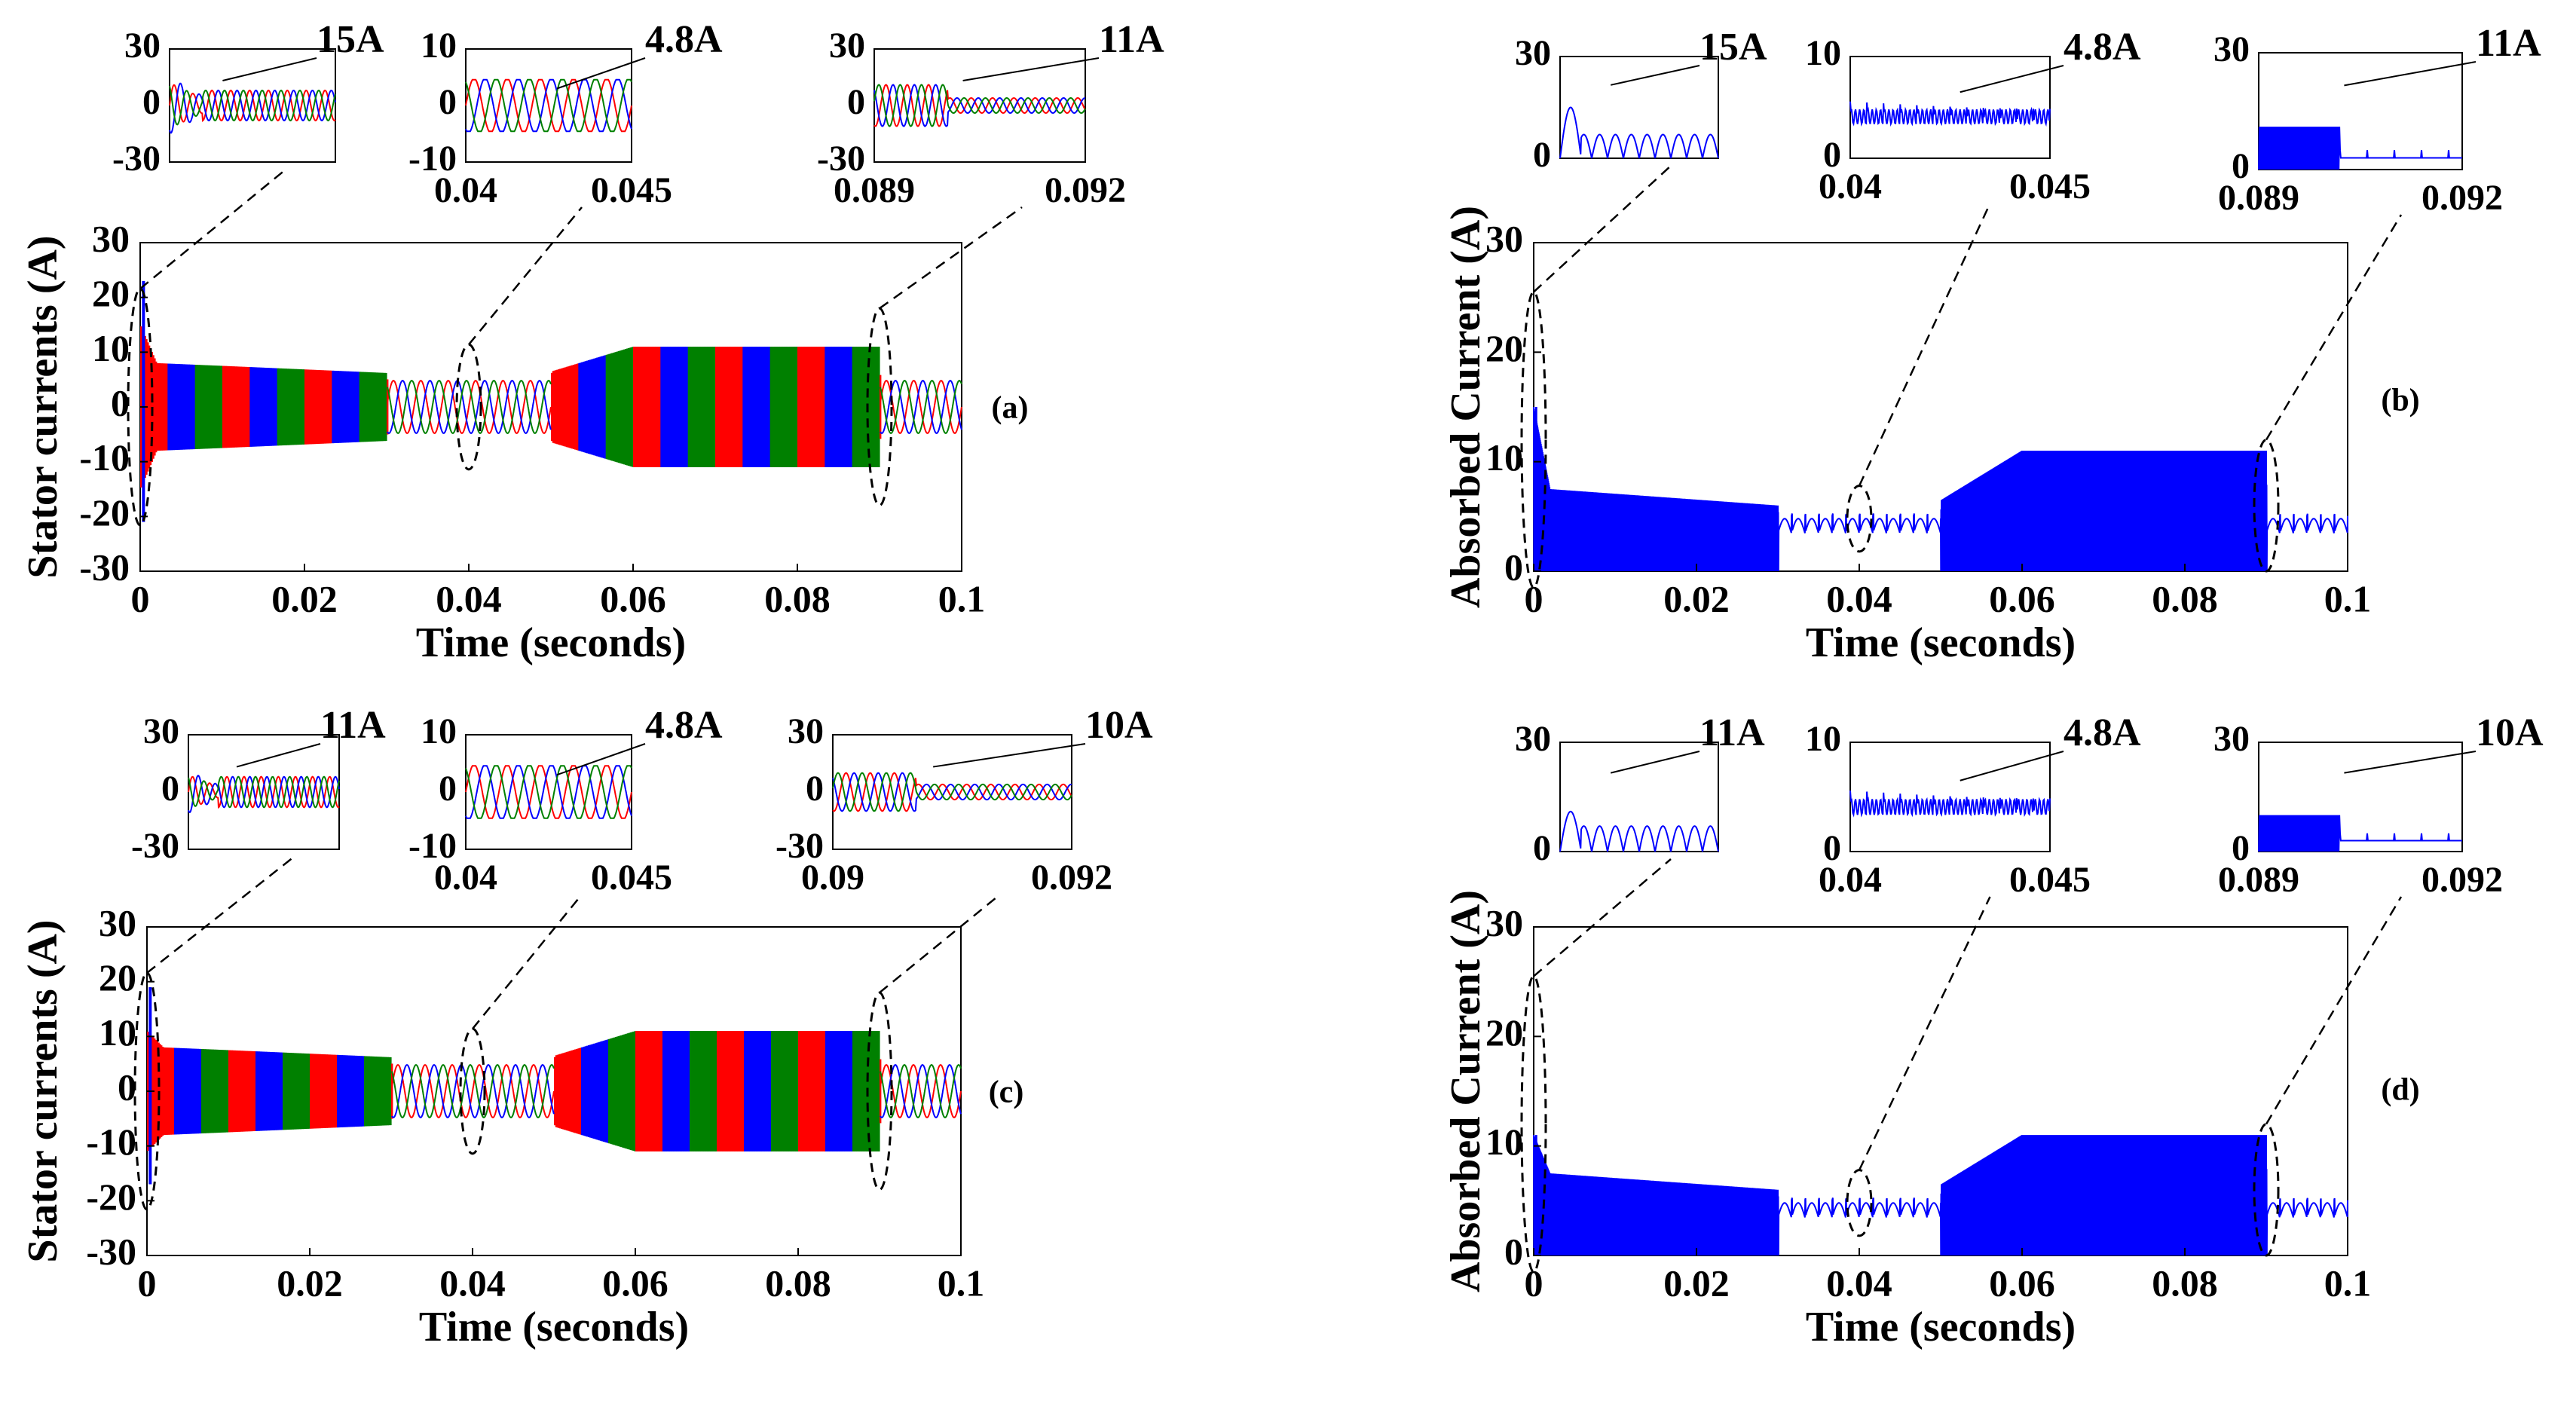  Describe the element at coordinates (1533, 440) in the screenshot. I see `zoom-ellipse` at that location.